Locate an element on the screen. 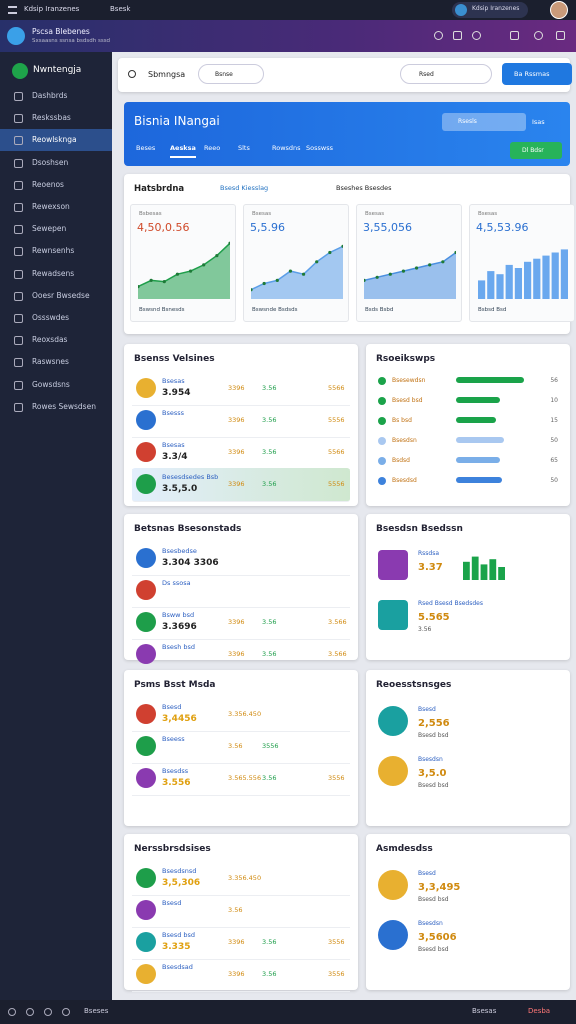 This screenshot has height=1024, width=576. list-row: Bsesewdsn 56 is located at coordinates (468, 382).